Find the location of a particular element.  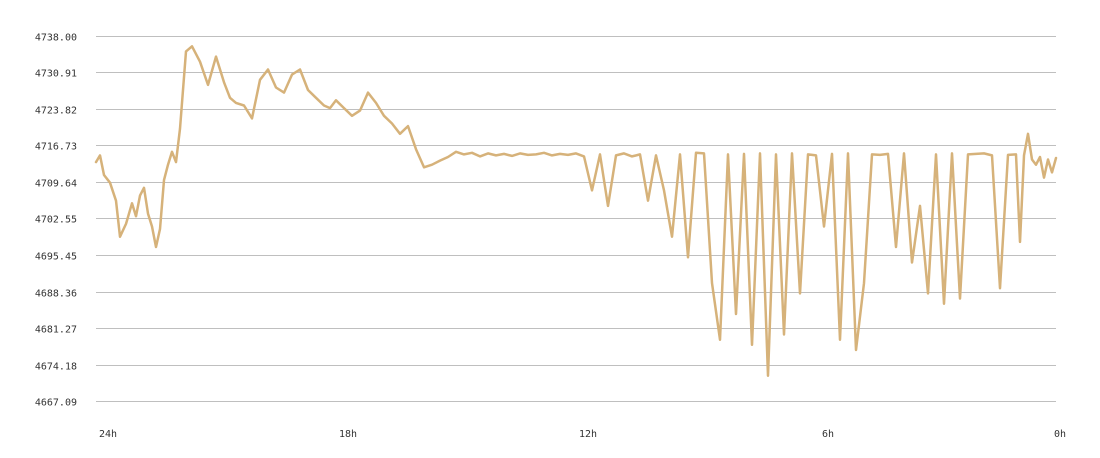

y-tick-label: 4723.82 is located at coordinates (56, 111).